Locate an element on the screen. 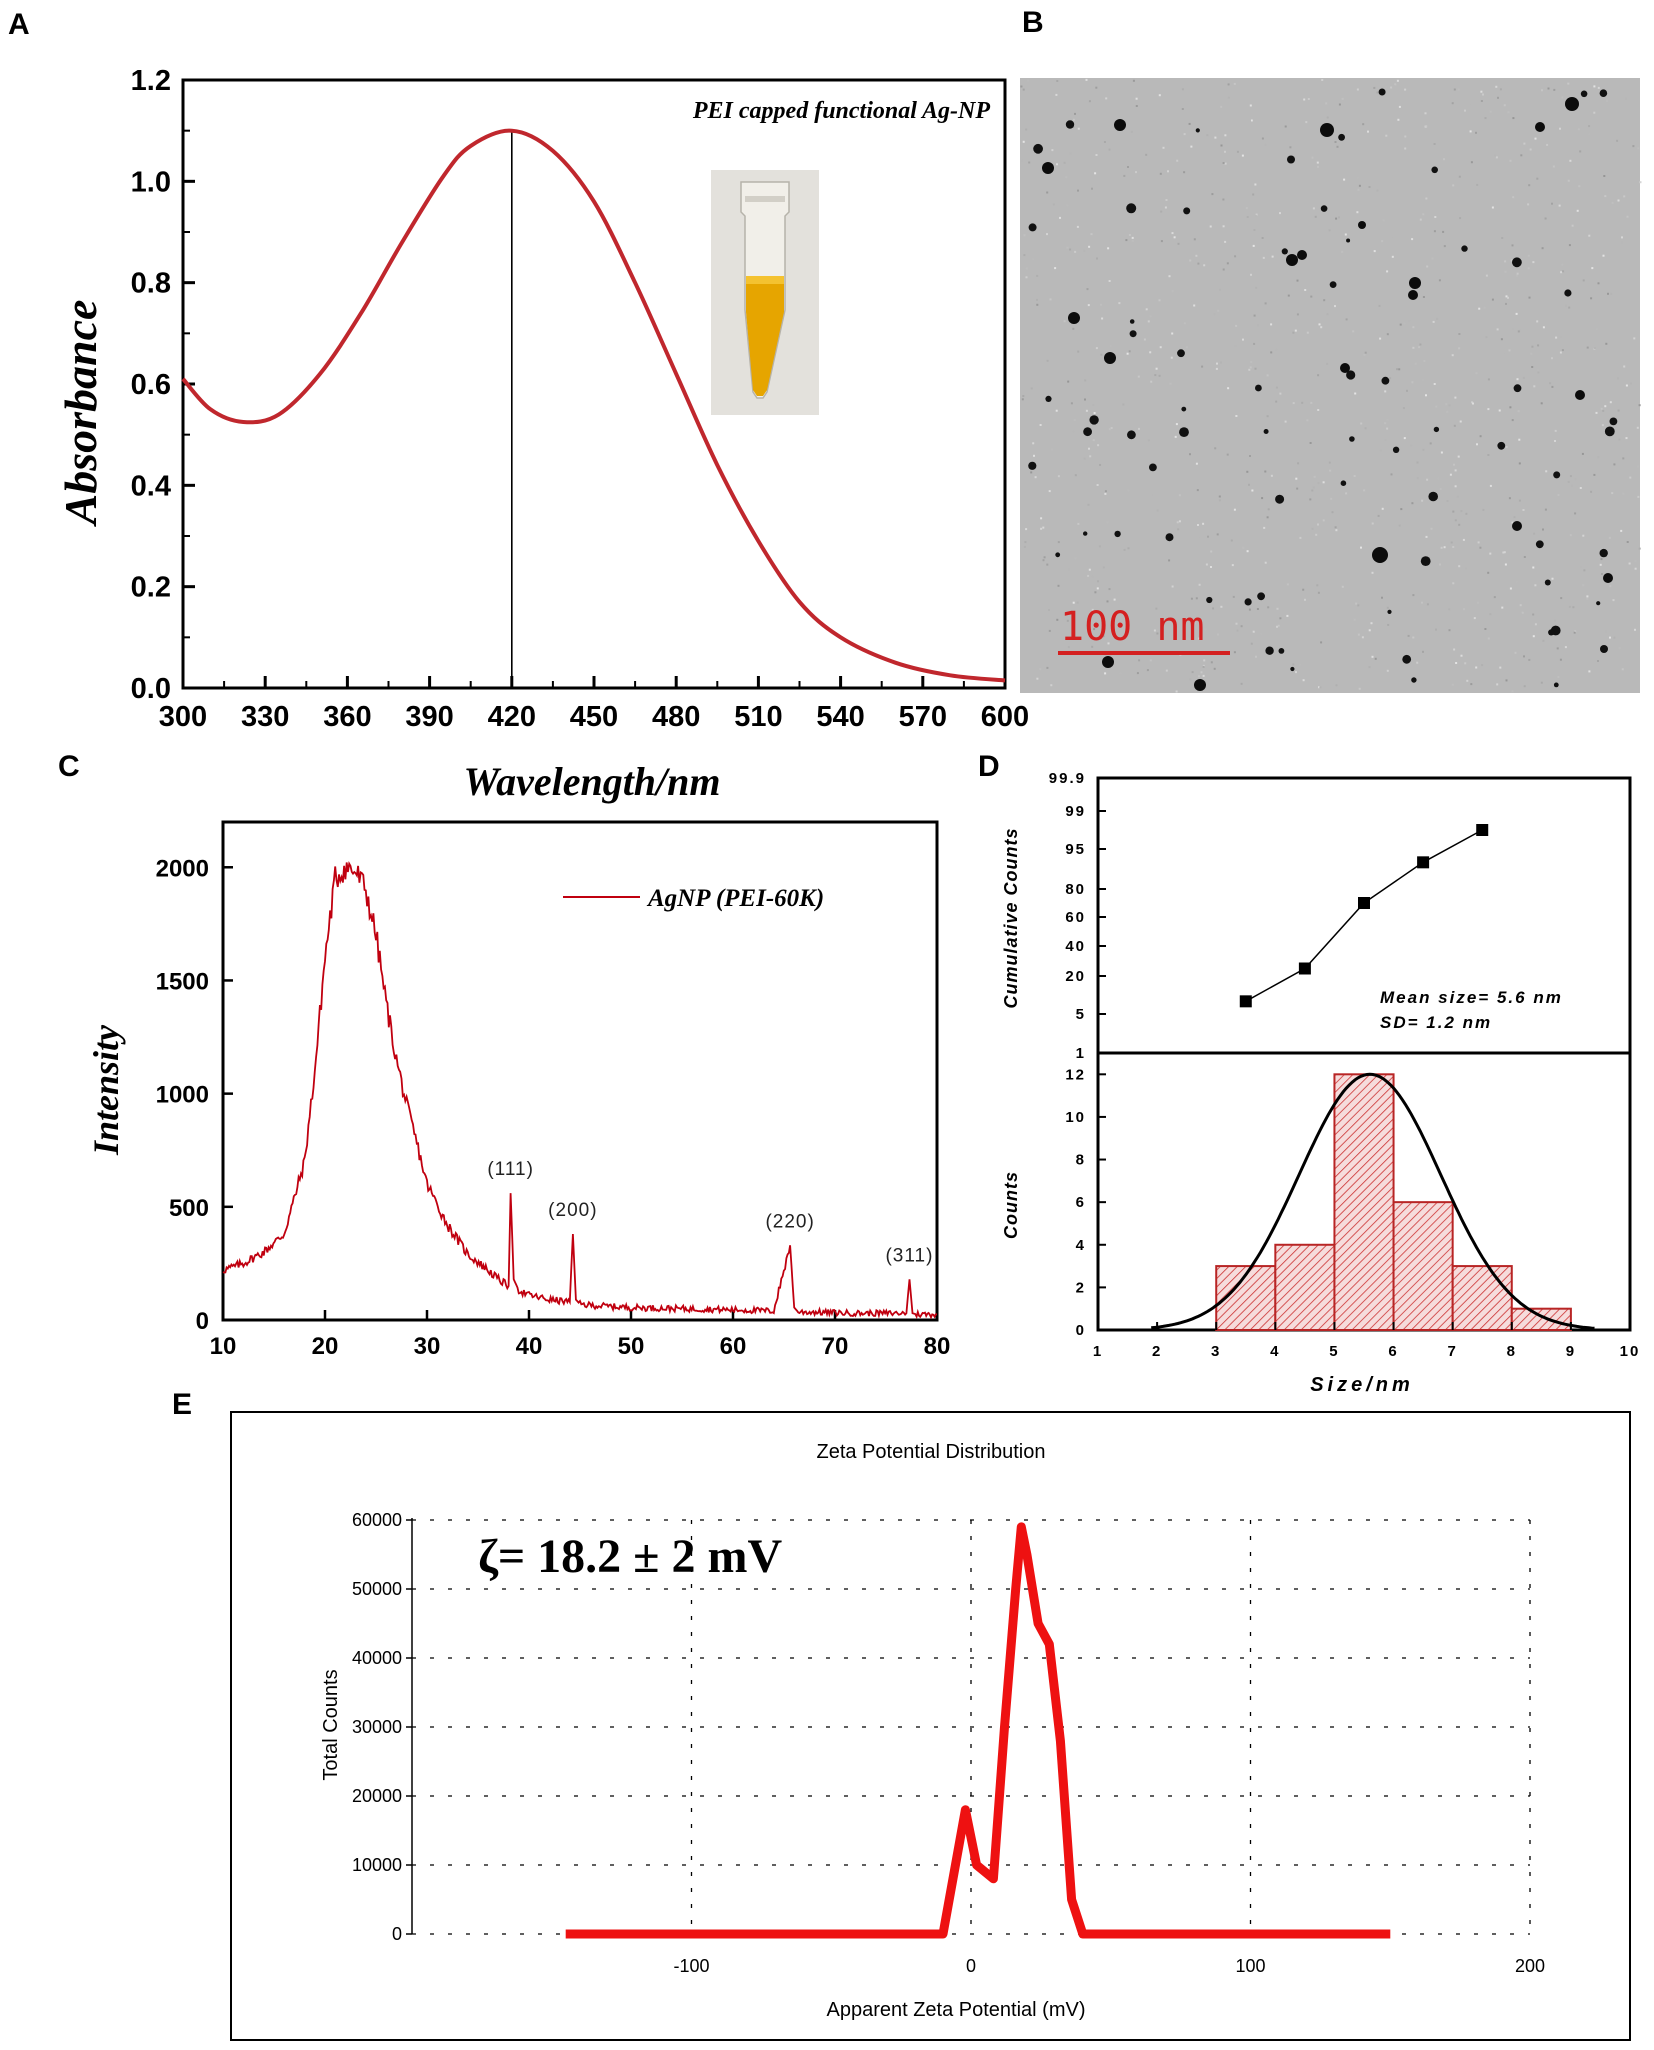 The image size is (1654, 2050). x-tick-label: 4 is located at coordinates (1275, 1351).